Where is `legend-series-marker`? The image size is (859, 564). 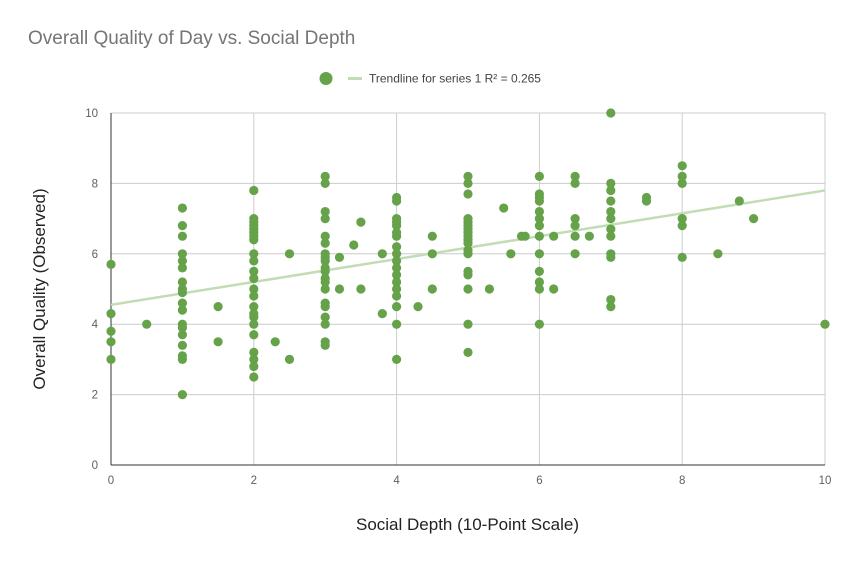 legend-series-marker is located at coordinates (326, 78).